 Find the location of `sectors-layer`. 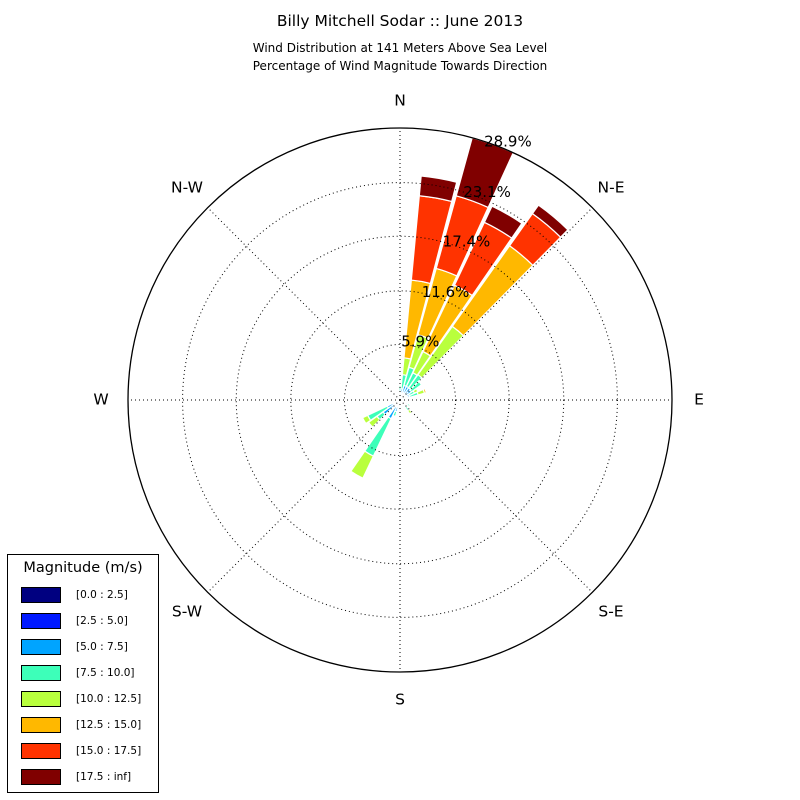

sectors-layer is located at coordinates (459, 308).